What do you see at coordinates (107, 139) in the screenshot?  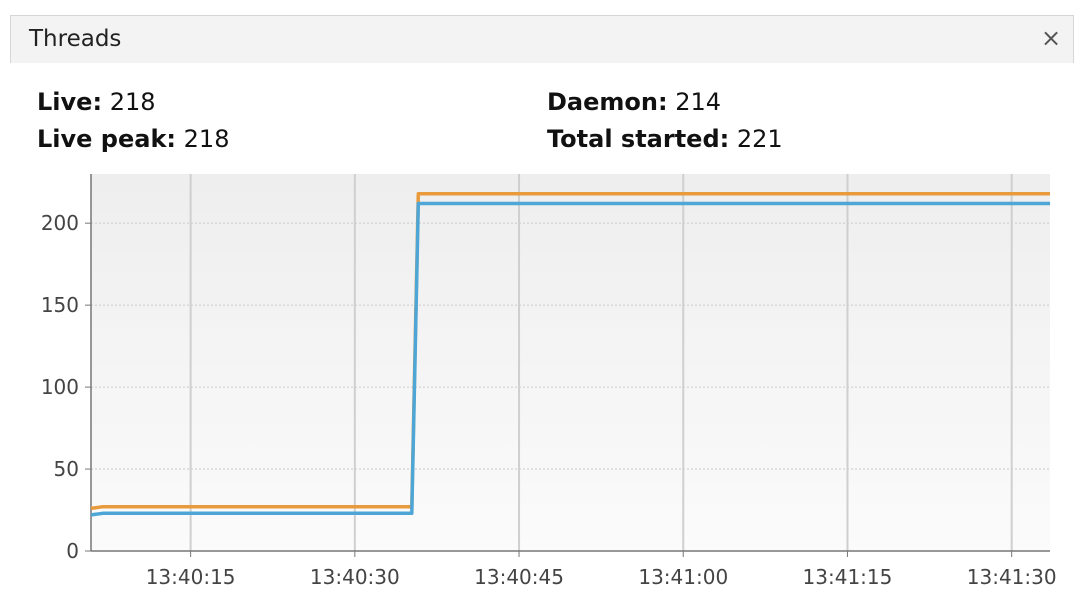 I see `live-peak-label: Live peak:` at bounding box center [107, 139].